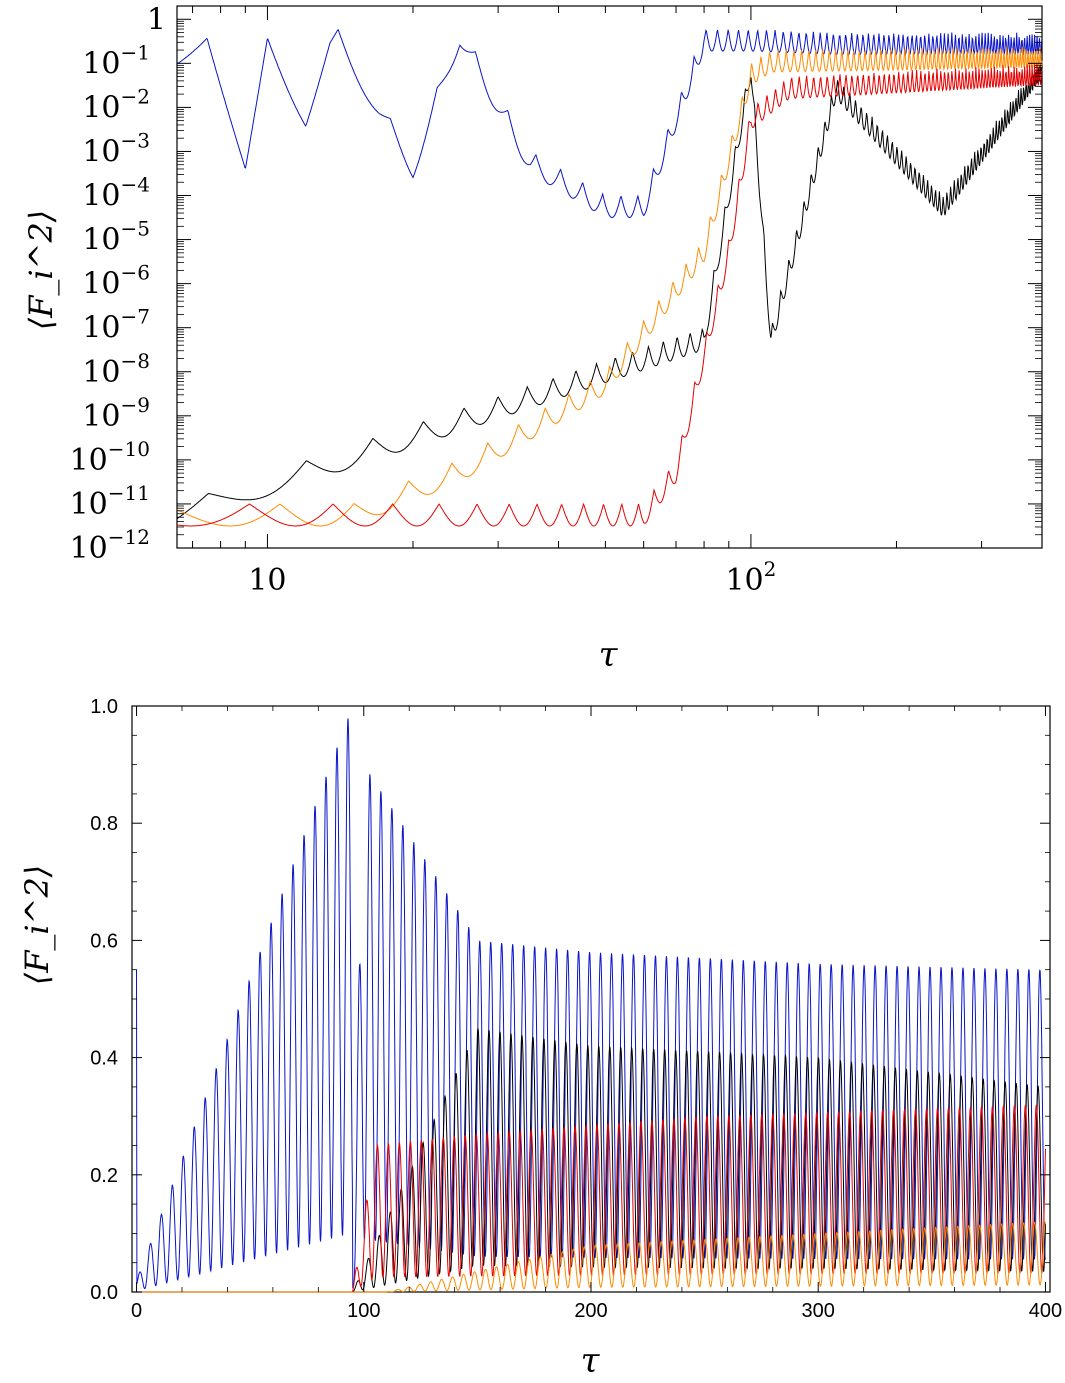  Describe the element at coordinates (116, 148) in the screenshot. I see `y-tick-label: 10⁻³` at that location.